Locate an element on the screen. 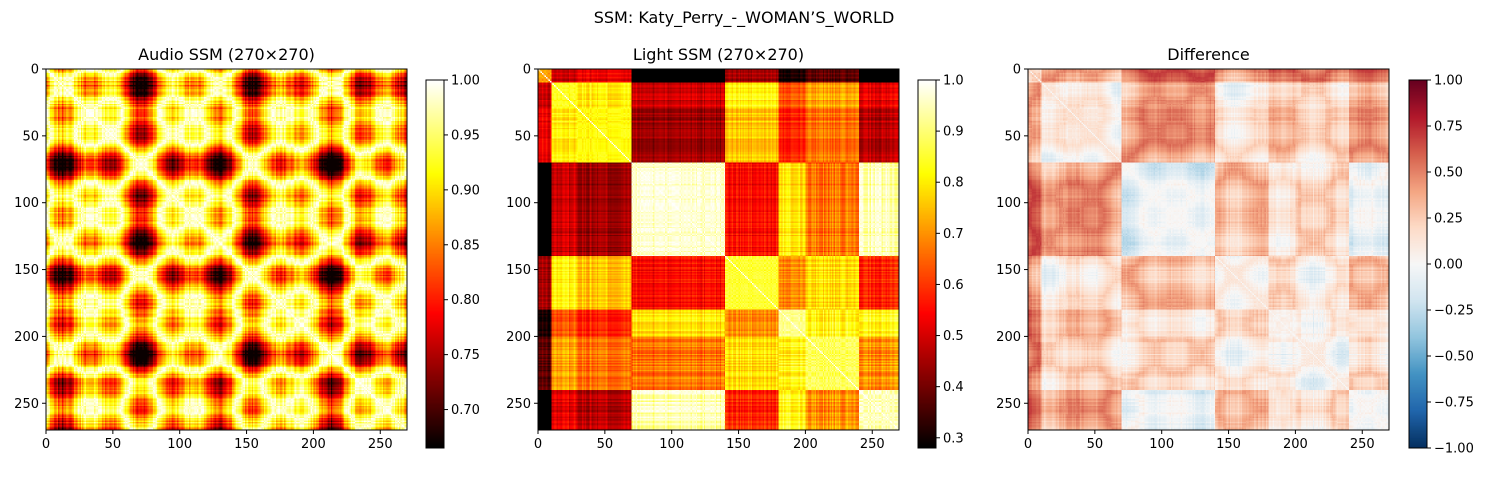 The image size is (1489, 495). colorbar-tick-label: −1.00 is located at coordinates (1454, 449).